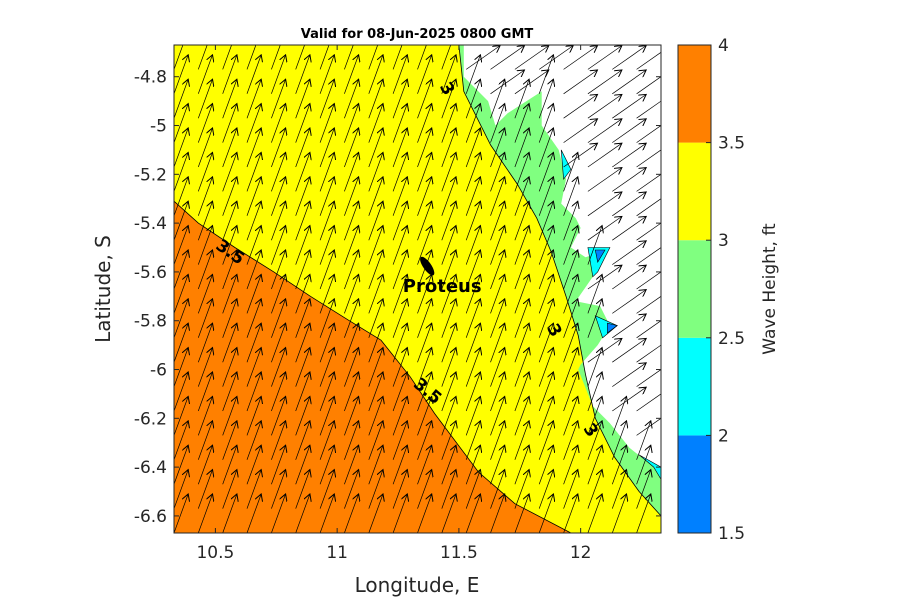 The height and width of the screenshot is (600, 900). What do you see at coordinates (150, 273) in the screenshot?
I see `y-tick-label: -5.6` at bounding box center [150, 273].